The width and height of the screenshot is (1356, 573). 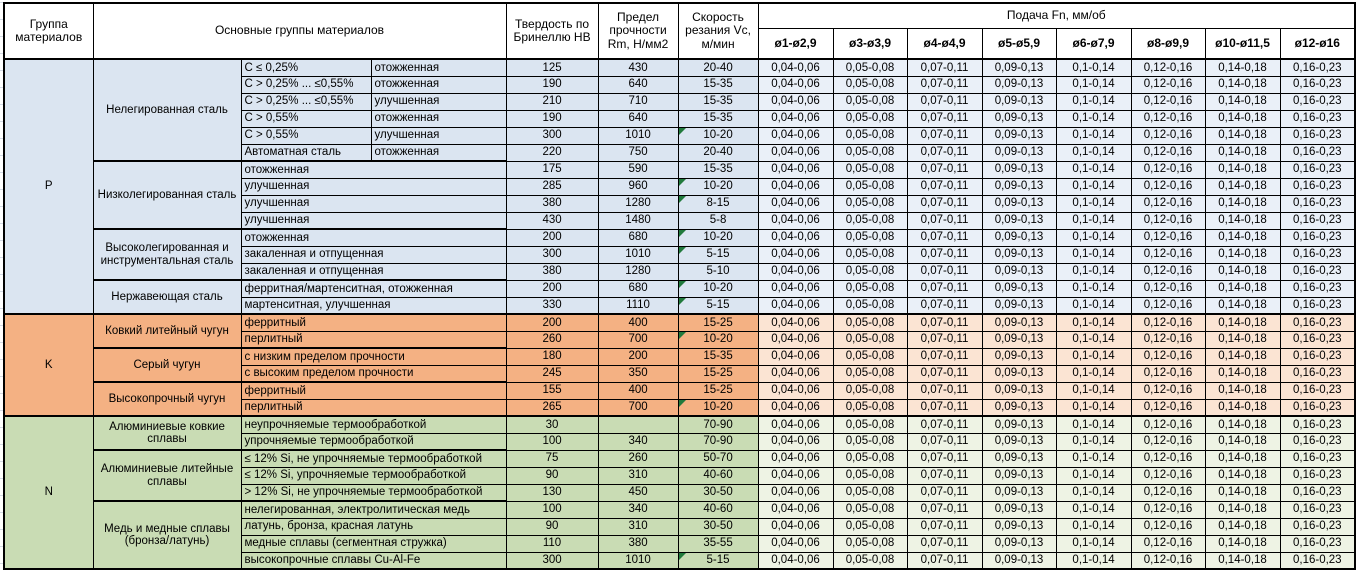 I want to click on header-feed-diameter: ø8-ø9,9, so click(x=1168, y=43).